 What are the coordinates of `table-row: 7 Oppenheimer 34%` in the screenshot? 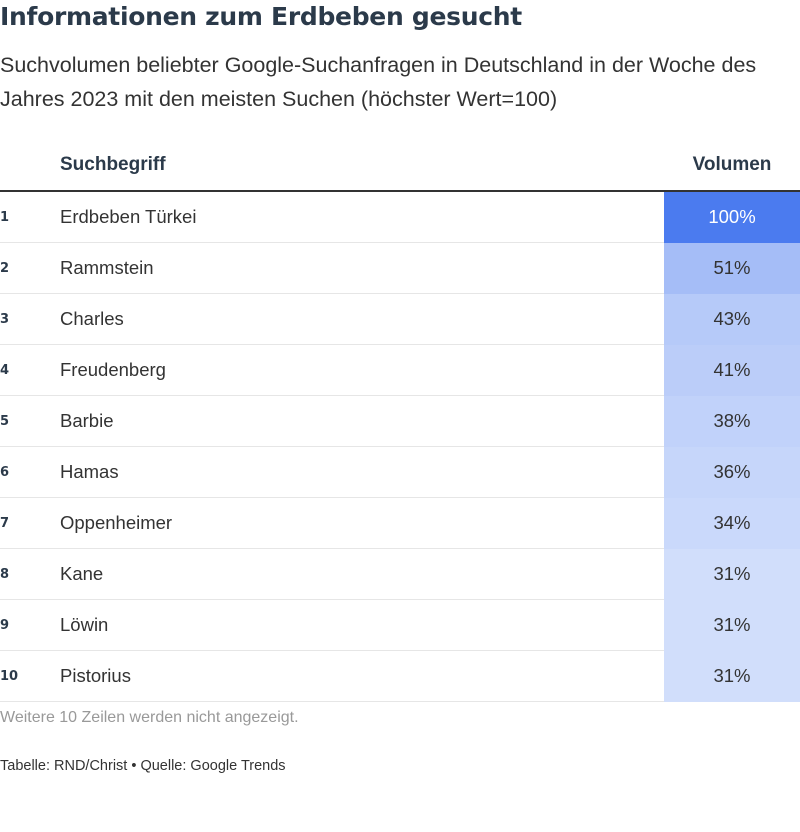 It's located at (400, 523).